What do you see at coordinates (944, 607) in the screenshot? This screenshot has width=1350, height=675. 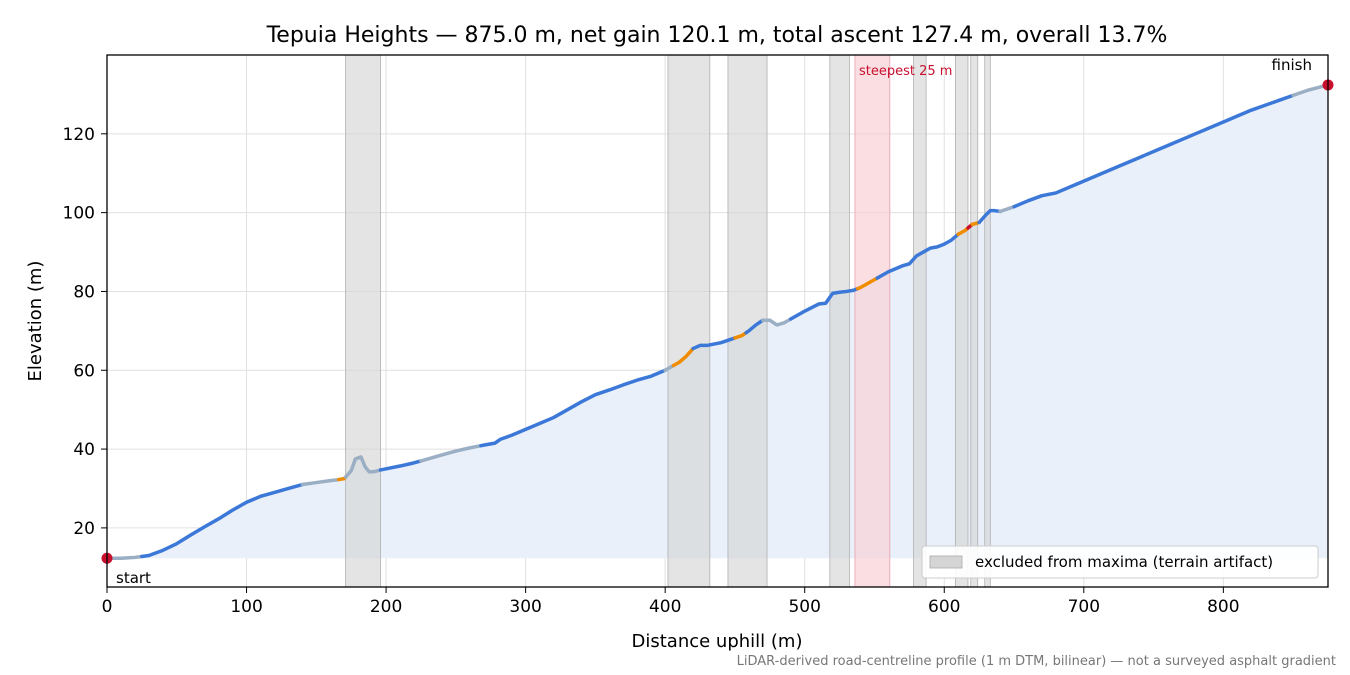 I see `x-tick-label: 600` at bounding box center [944, 607].